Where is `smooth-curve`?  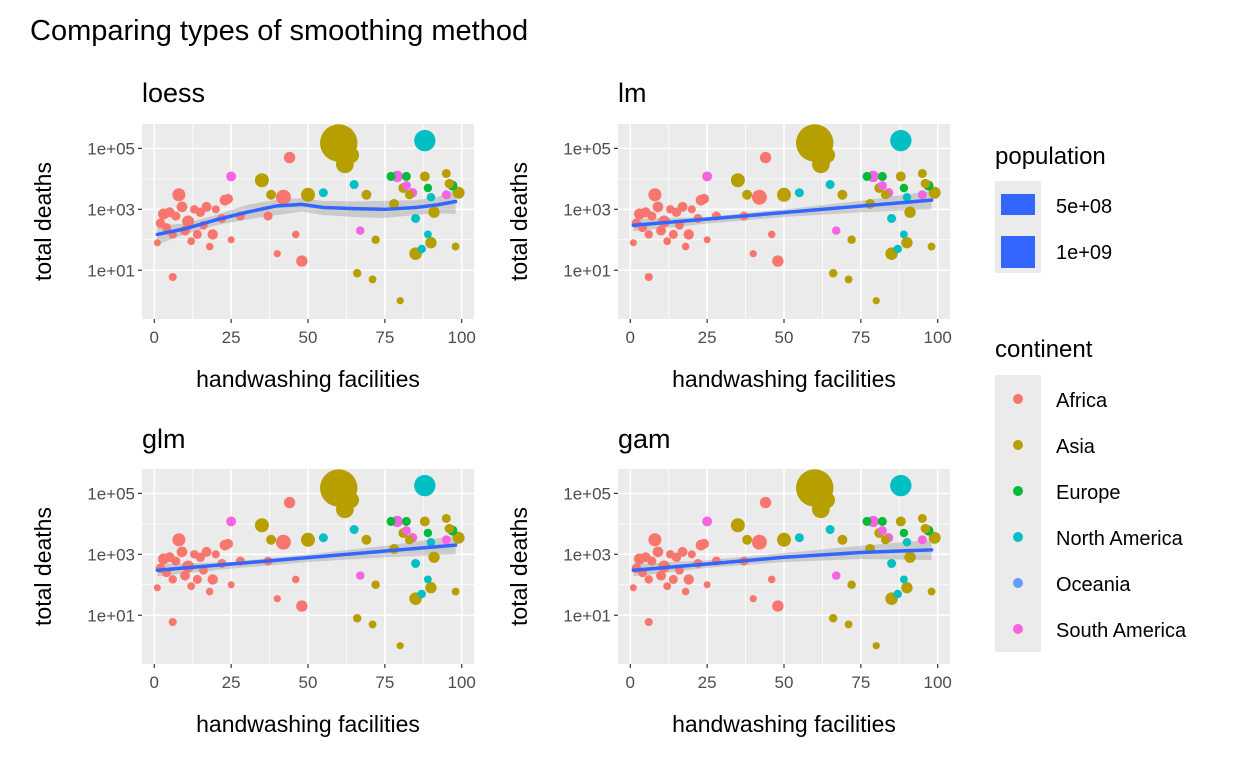
smooth-curve is located at coordinates (306, 557).